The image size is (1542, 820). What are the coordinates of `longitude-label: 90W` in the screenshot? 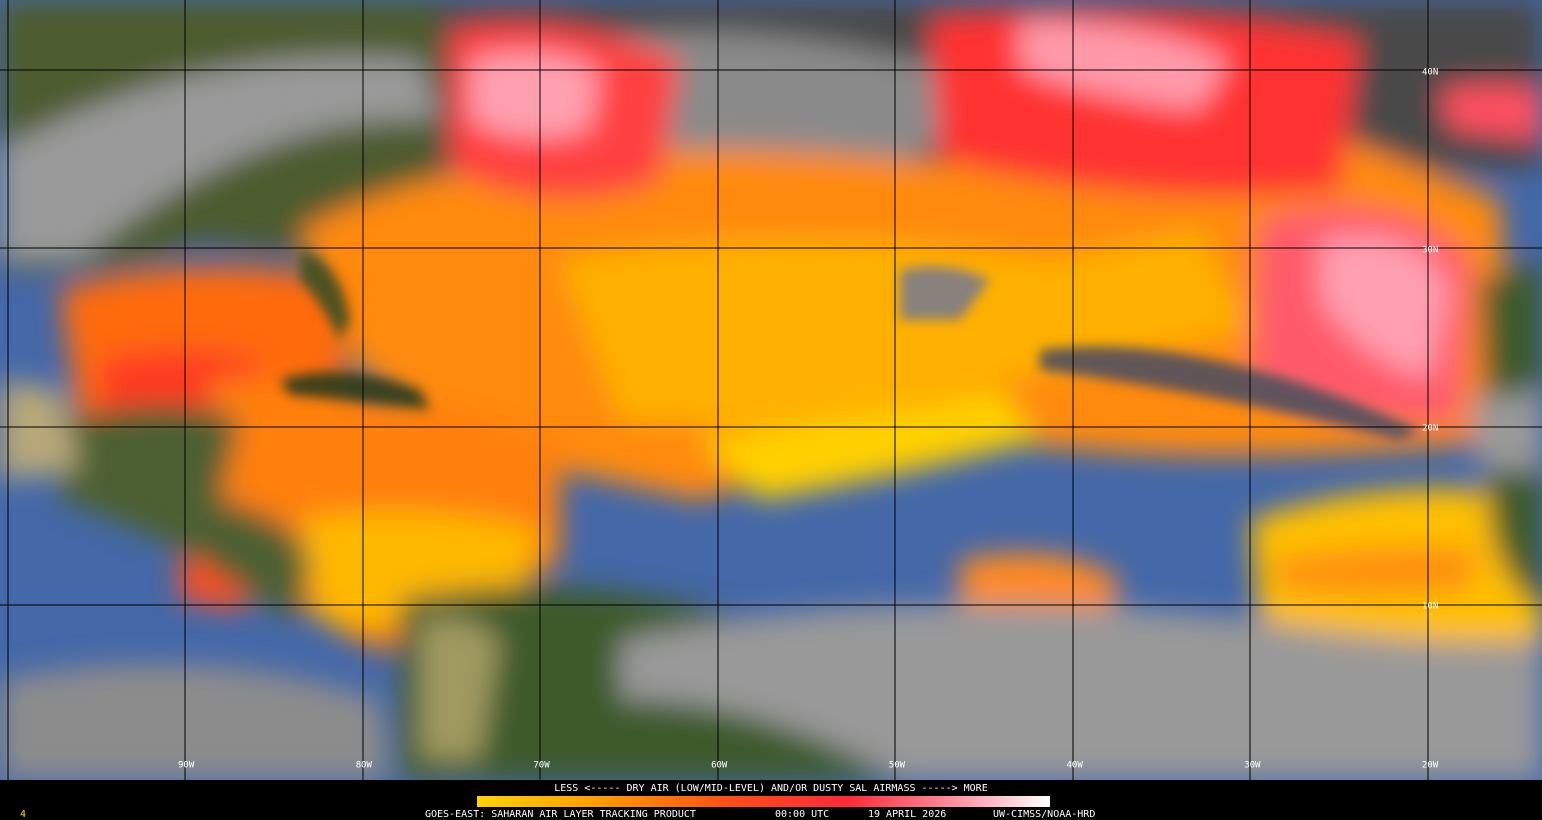 It's located at (186, 766).